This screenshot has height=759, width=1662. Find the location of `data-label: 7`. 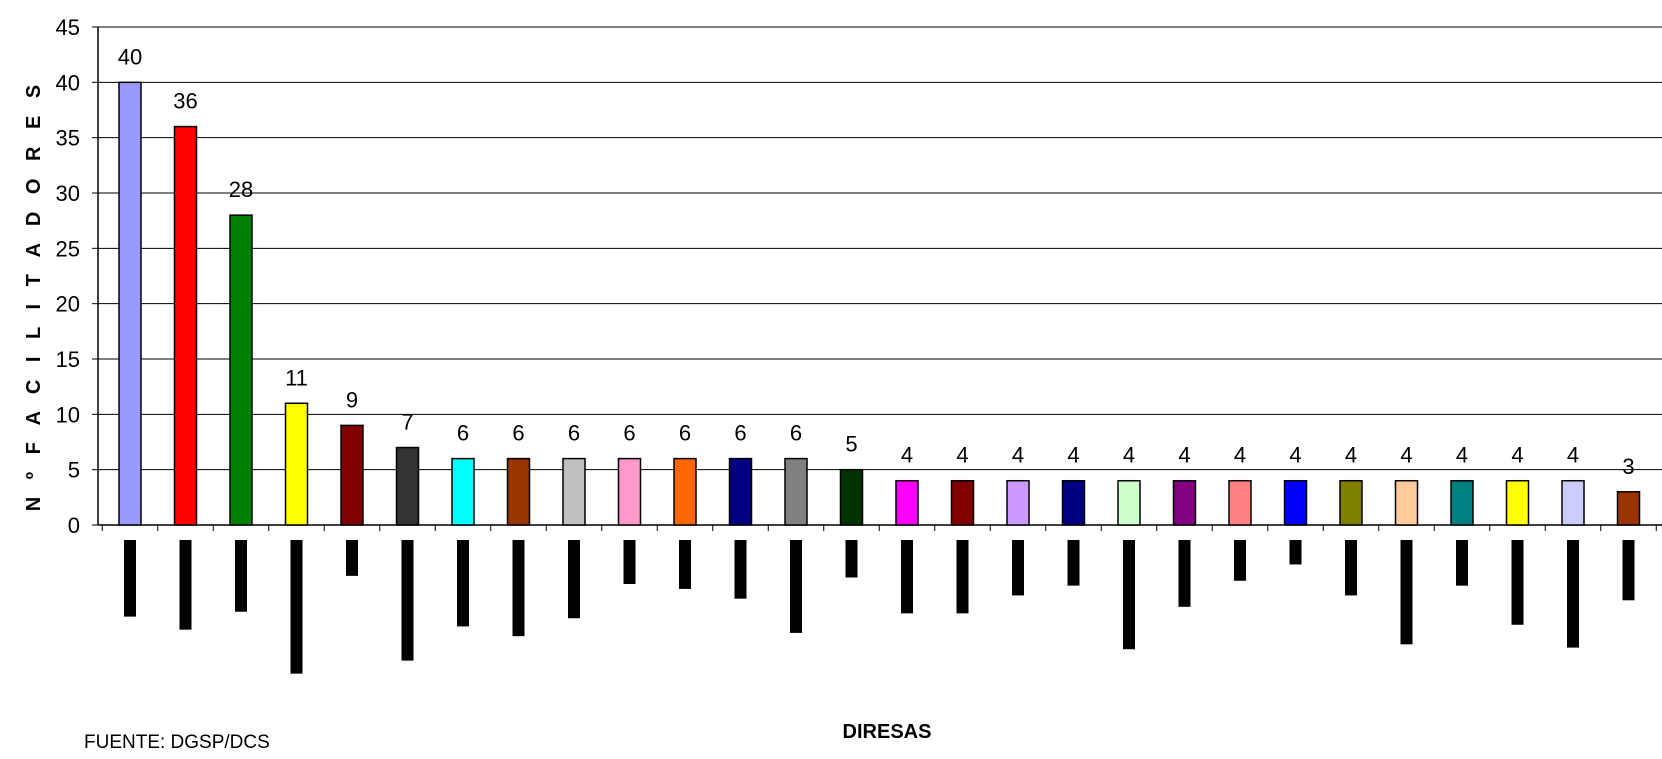

data-label: 7 is located at coordinates (407, 422).